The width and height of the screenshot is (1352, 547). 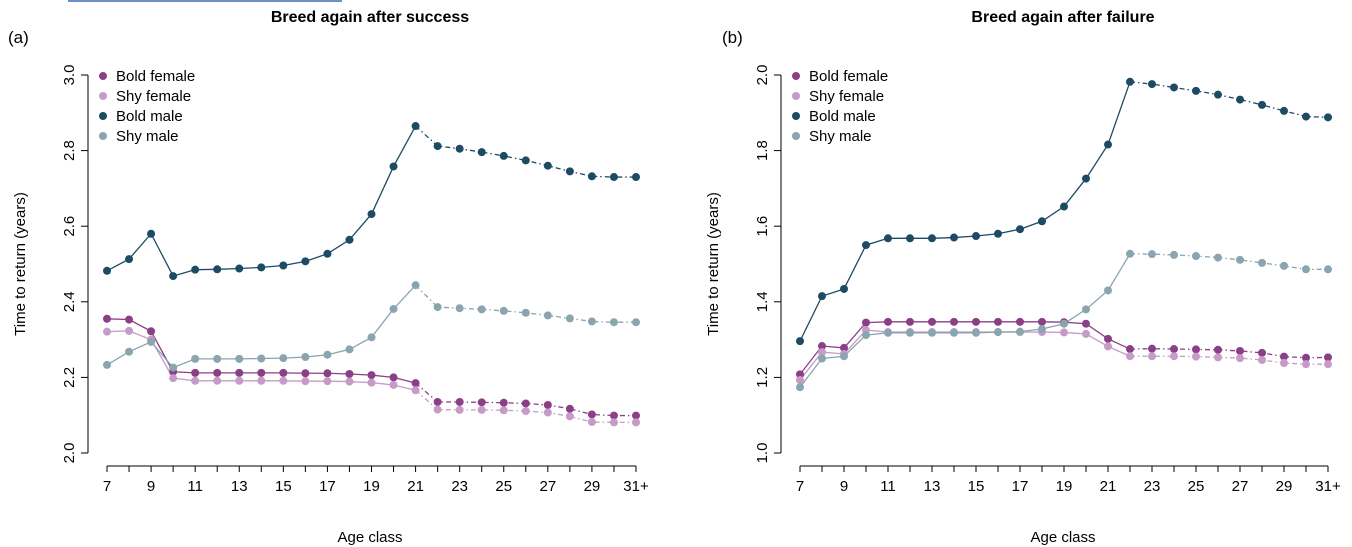 I want to click on panel-a-y-tick-label: 2.2, so click(x=69, y=377).